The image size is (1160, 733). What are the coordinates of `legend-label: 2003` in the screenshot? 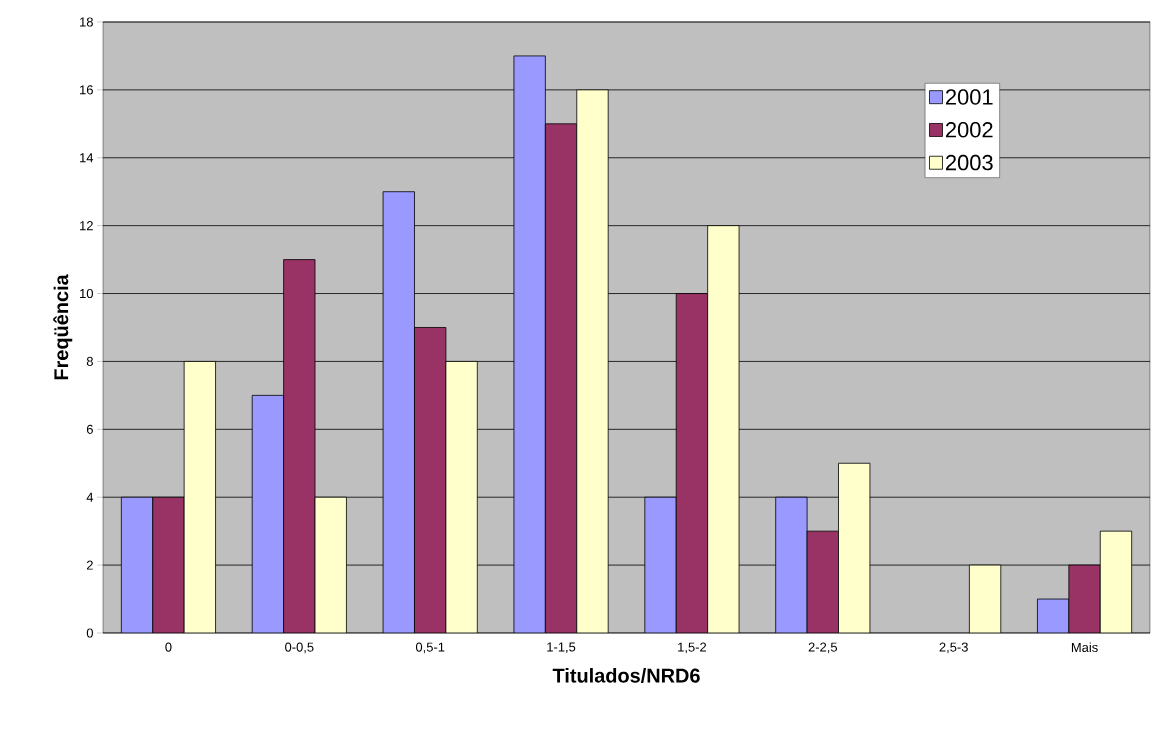 It's located at (969, 162).